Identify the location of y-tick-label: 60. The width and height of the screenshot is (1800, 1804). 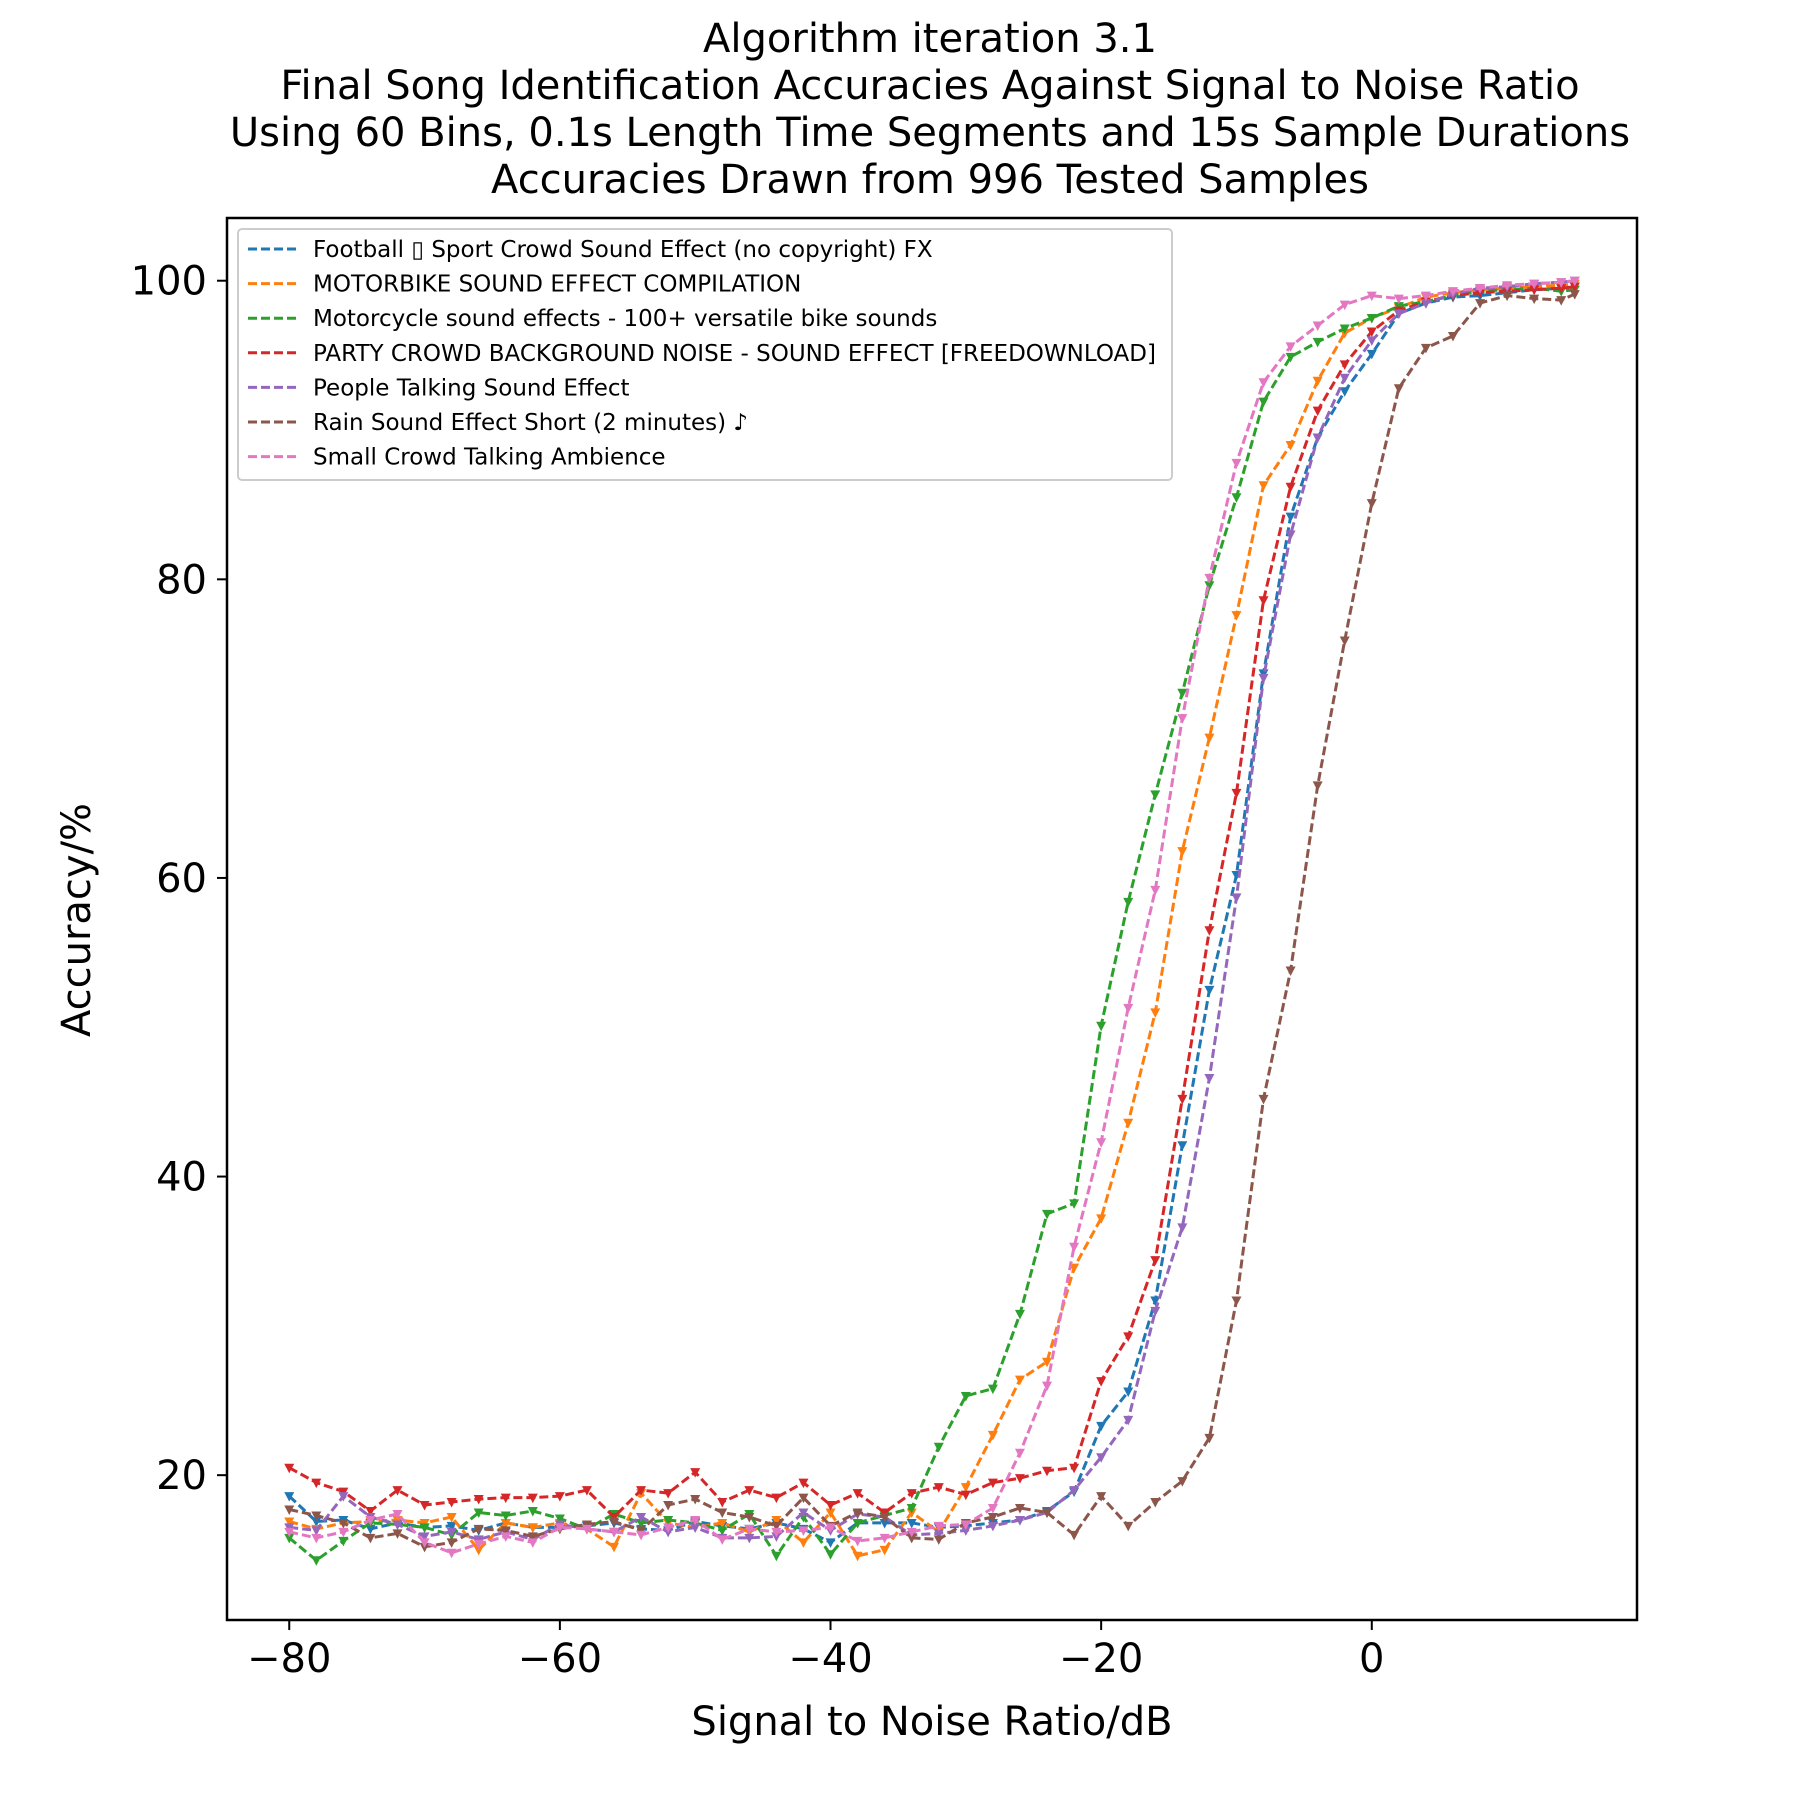
(181, 879).